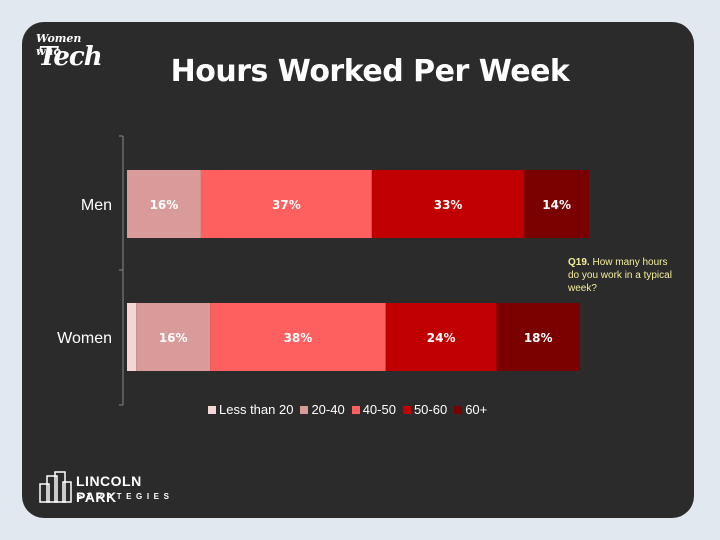 This screenshot has height=540, width=720. Describe the element at coordinates (579, 262) in the screenshot. I see `question-number: Q19.` at that location.